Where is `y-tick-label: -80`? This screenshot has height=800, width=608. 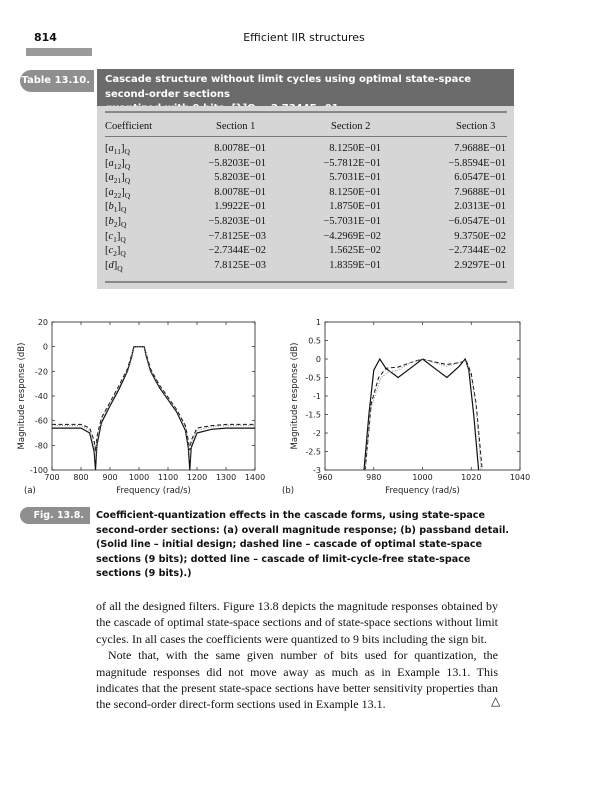 y-tick-label: -80 is located at coordinates (41, 445).